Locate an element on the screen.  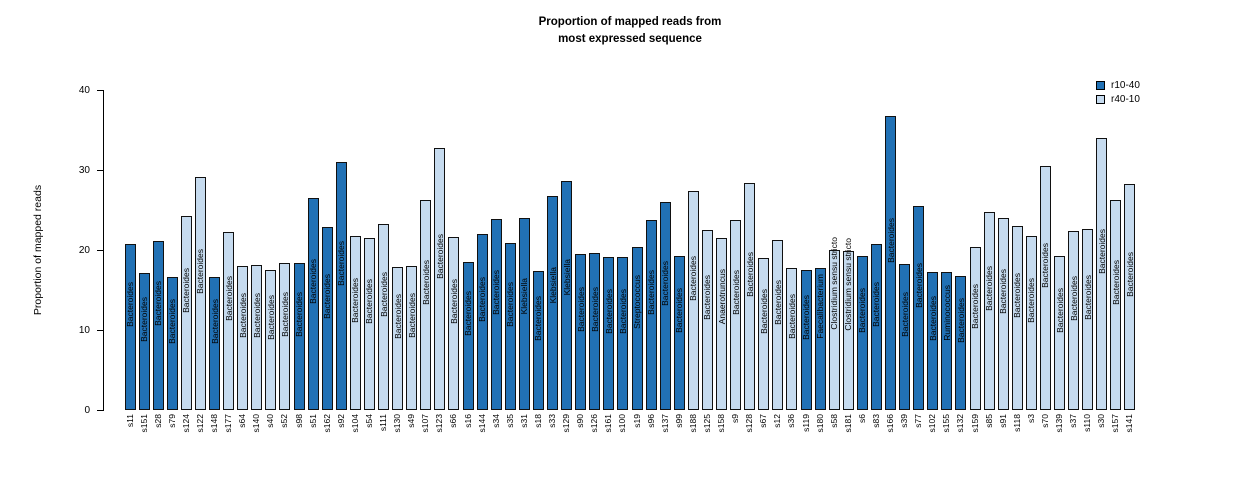
y-tick-mark is located at coordinates (100, 90).